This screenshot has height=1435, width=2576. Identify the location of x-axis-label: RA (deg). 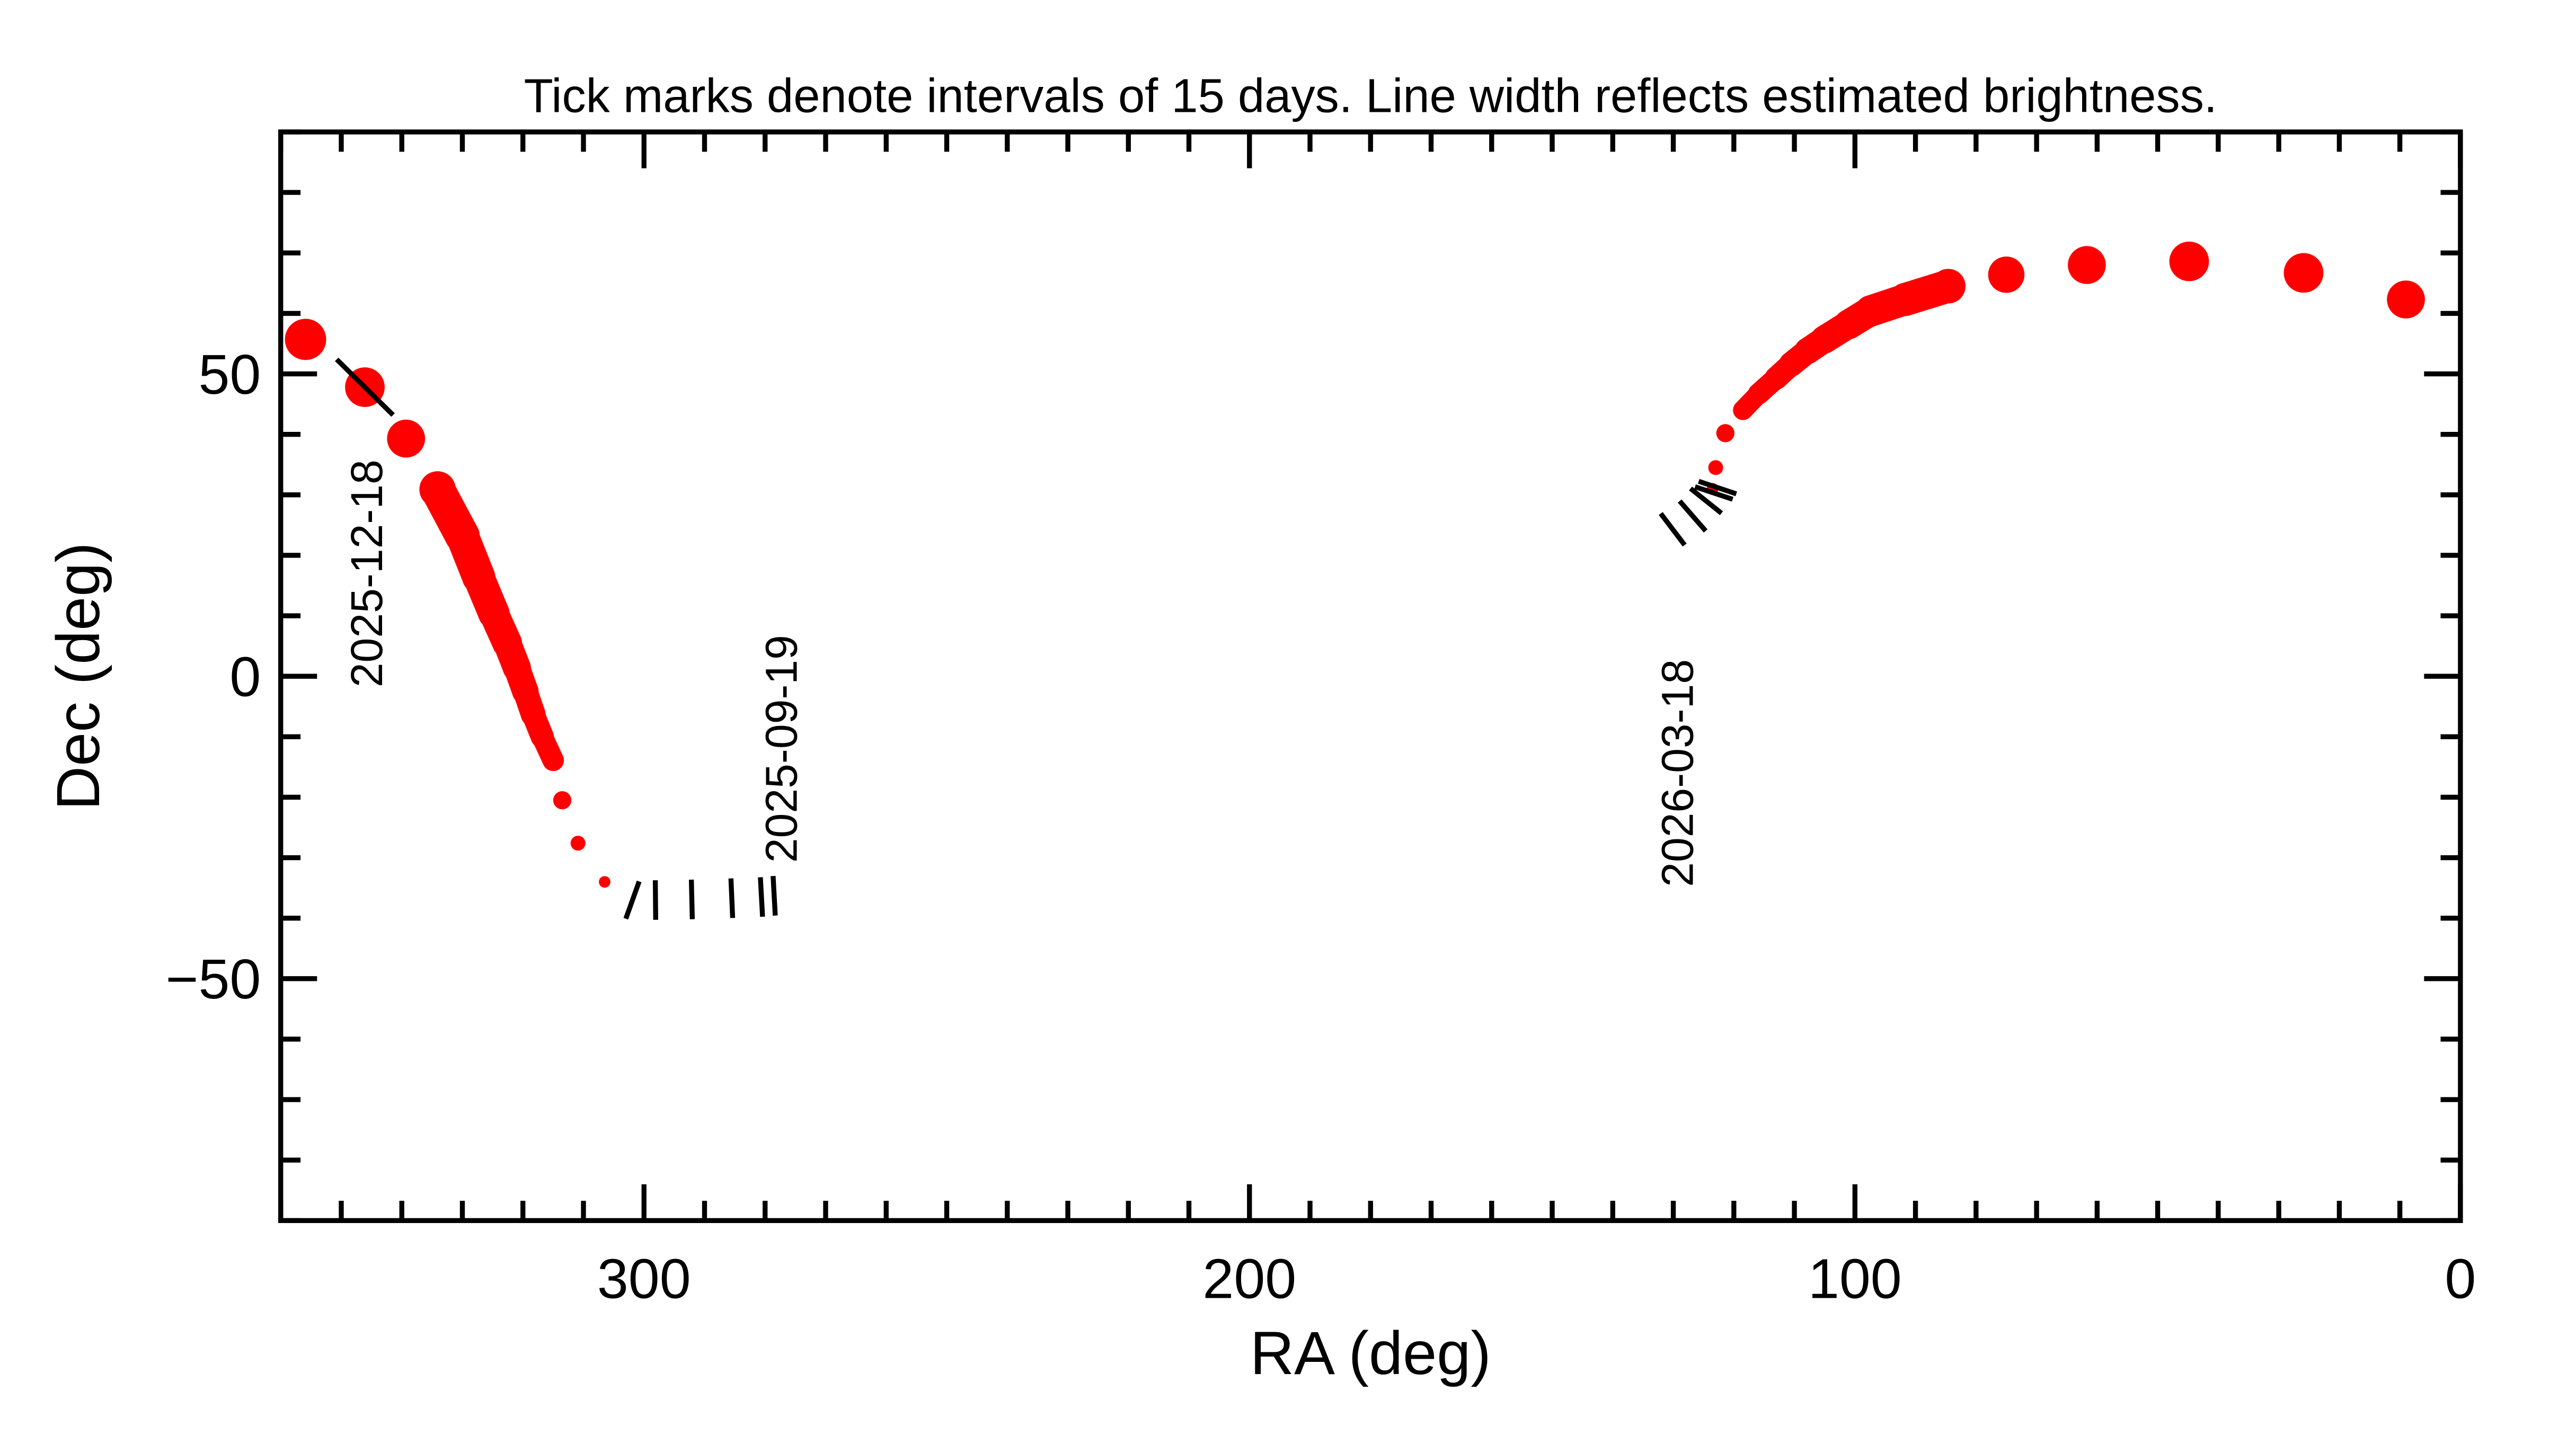
(1370, 1353).